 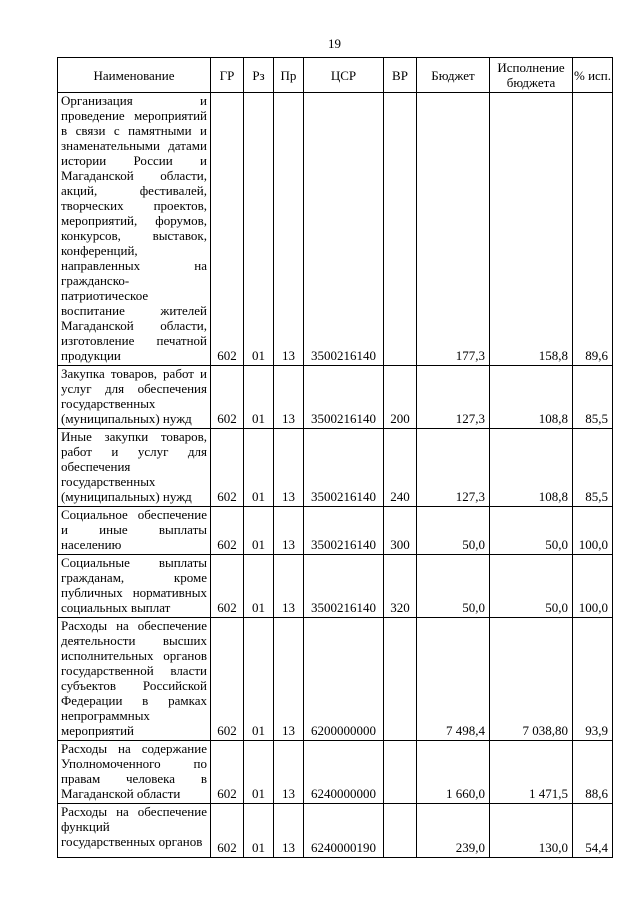 What do you see at coordinates (400, 586) in the screenshot?
I see `cell-vr: 320` at bounding box center [400, 586].